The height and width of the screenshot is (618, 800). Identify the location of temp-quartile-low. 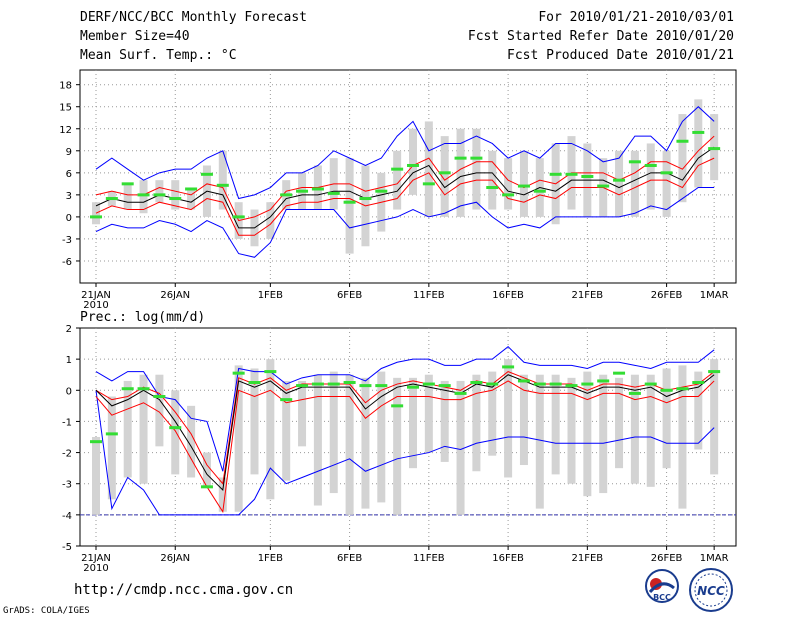
(405, 196).